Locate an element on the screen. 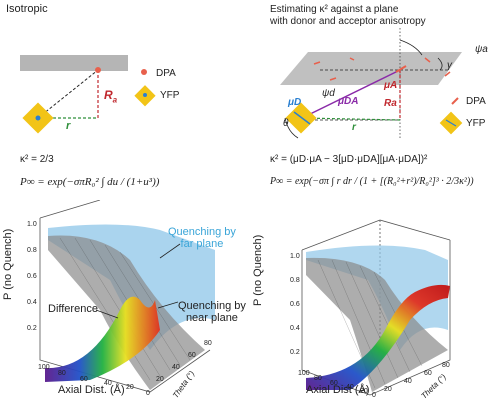  annot-near-plane: Quenching by near plane is located at coordinates (212, 312).